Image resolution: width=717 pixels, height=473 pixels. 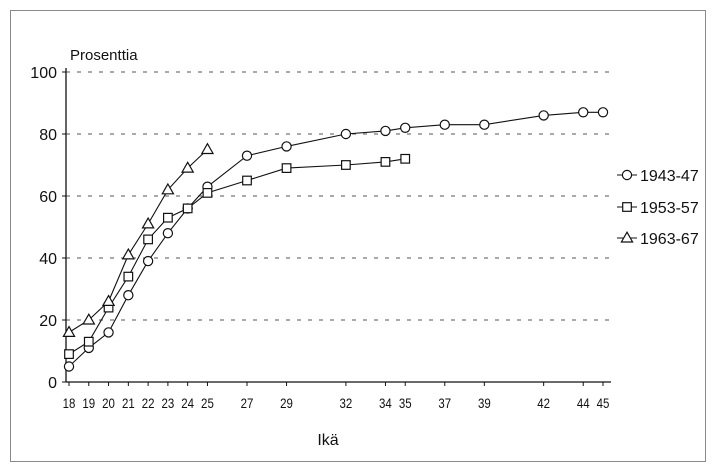 What do you see at coordinates (104, 55) in the screenshot?
I see `y-axis-title: Prosenttia` at bounding box center [104, 55].